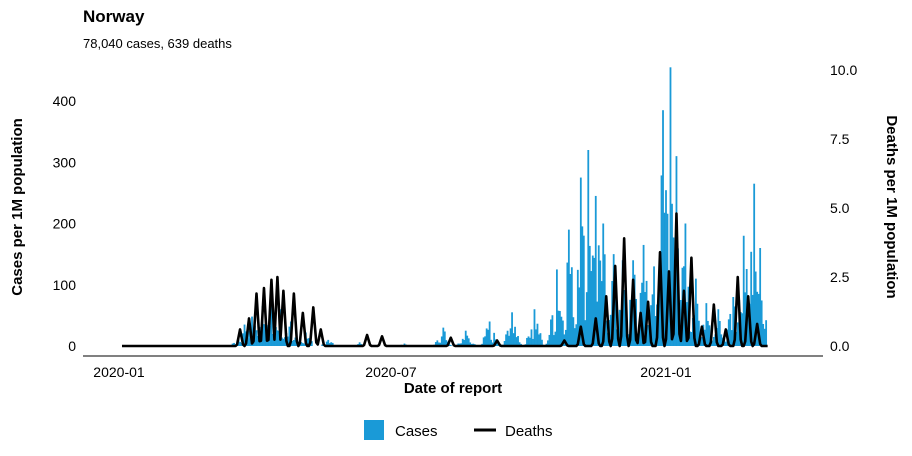  What do you see at coordinates (843, 208) in the screenshot?
I see `right-y-ticks: 0.0 2.5 5.0 7.5 10.0` at bounding box center [843, 208].